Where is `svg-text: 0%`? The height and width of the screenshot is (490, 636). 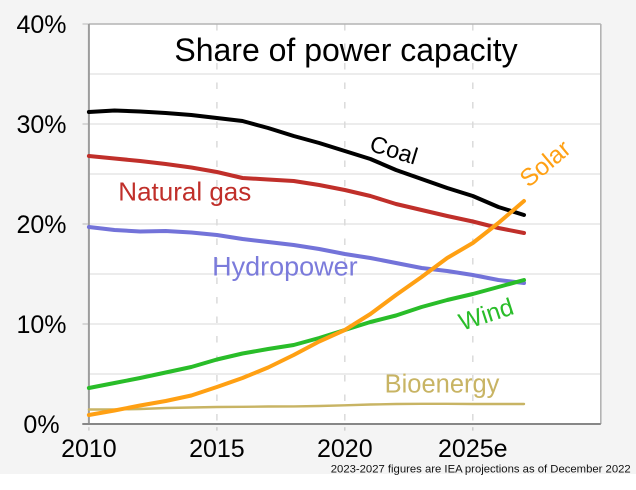 svg-text: 0% is located at coordinates (41, 425).